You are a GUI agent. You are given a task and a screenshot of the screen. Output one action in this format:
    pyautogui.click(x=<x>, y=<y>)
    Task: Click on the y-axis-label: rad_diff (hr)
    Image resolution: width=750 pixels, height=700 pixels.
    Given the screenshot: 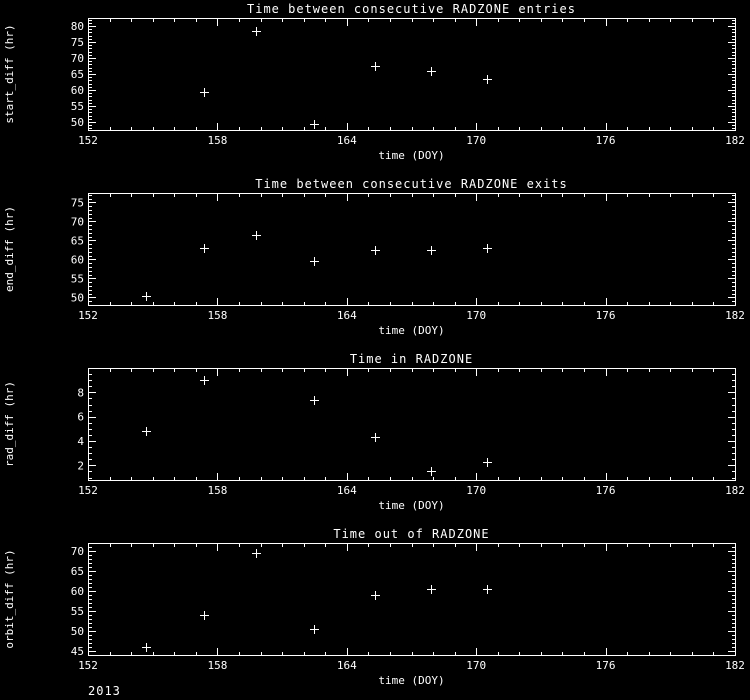 What is the action you would take?
    pyautogui.click(x=9, y=424)
    